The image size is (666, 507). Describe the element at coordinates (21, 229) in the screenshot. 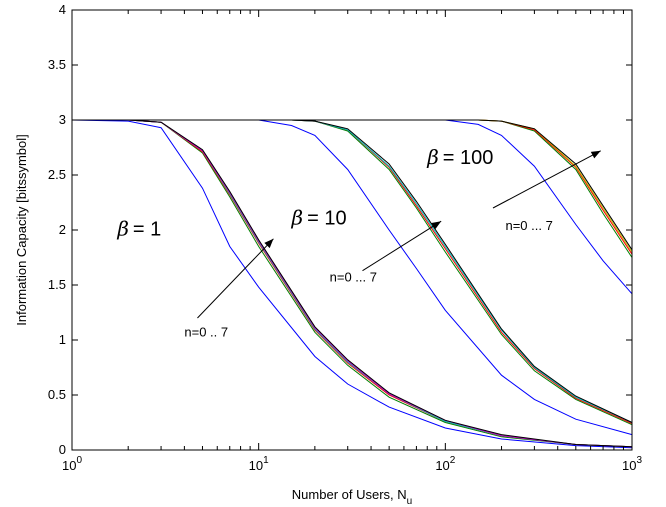

I see `y-axis-label: Information Capacity [bitssymbol]` at that location.